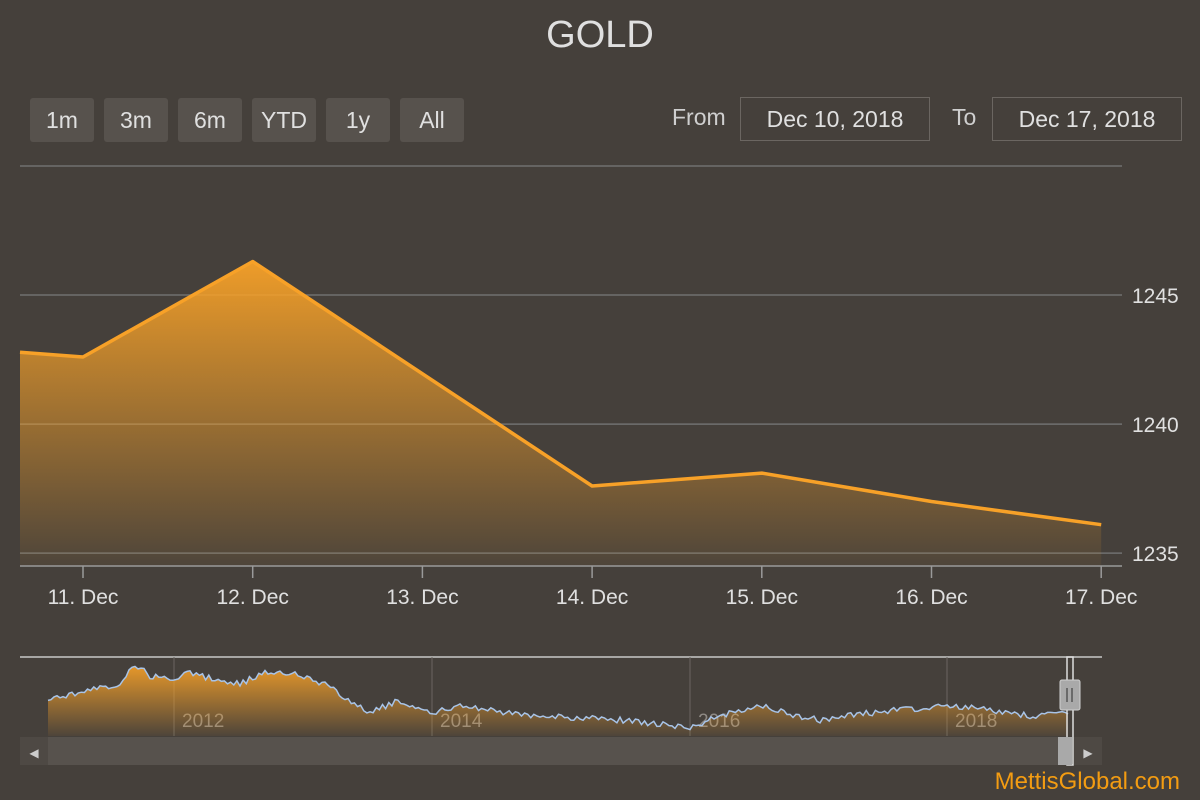  What do you see at coordinates (83, 597) in the screenshot?
I see `x-tick-label: 11. Dec` at bounding box center [83, 597].